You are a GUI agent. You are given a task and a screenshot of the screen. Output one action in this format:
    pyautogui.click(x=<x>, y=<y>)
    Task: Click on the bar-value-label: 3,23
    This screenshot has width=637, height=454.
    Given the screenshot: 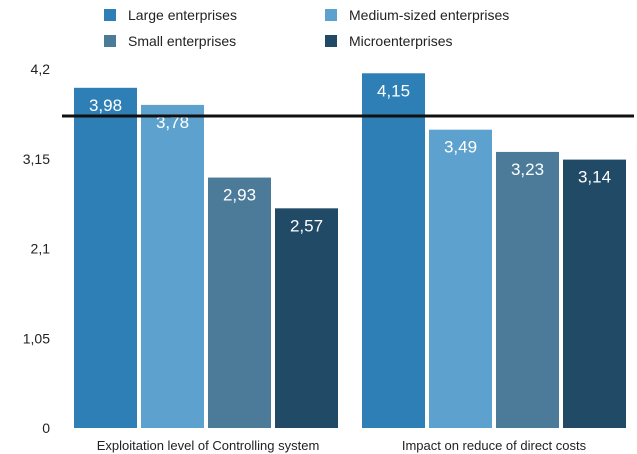 What is the action you would take?
    pyautogui.click(x=527, y=169)
    